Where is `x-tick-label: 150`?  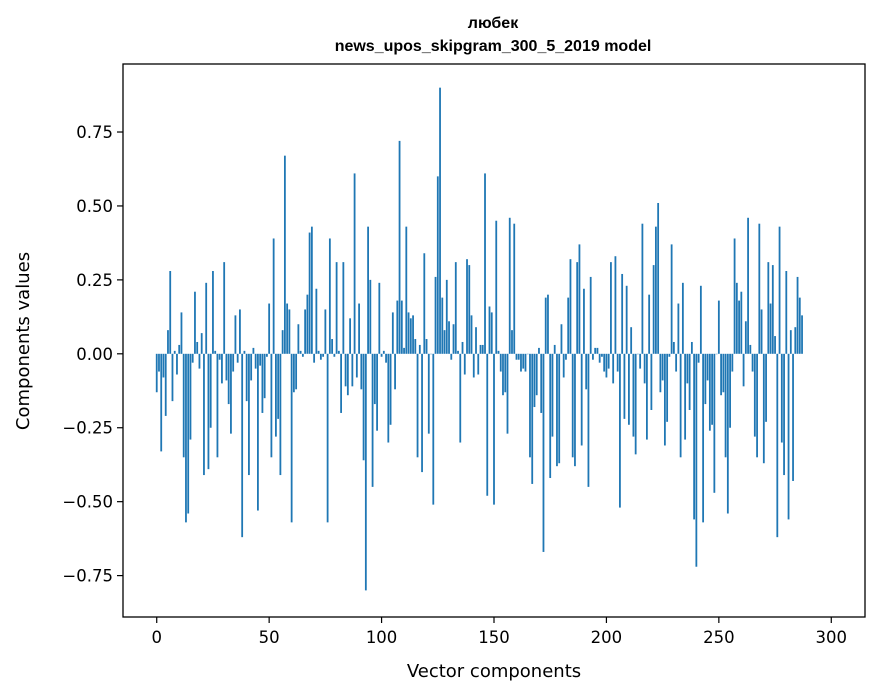
x-tick-label: 150 is located at coordinates (494, 637).